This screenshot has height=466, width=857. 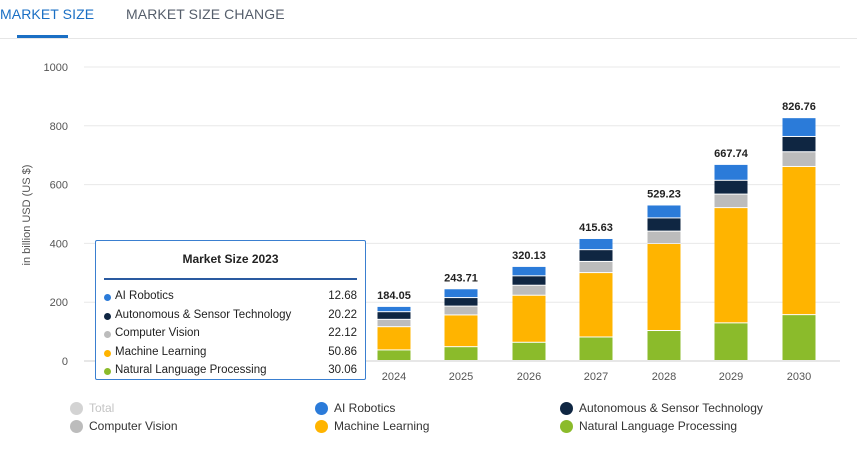 What do you see at coordinates (382, 426) in the screenshot?
I see `legend-label: Machine Learning` at bounding box center [382, 426].